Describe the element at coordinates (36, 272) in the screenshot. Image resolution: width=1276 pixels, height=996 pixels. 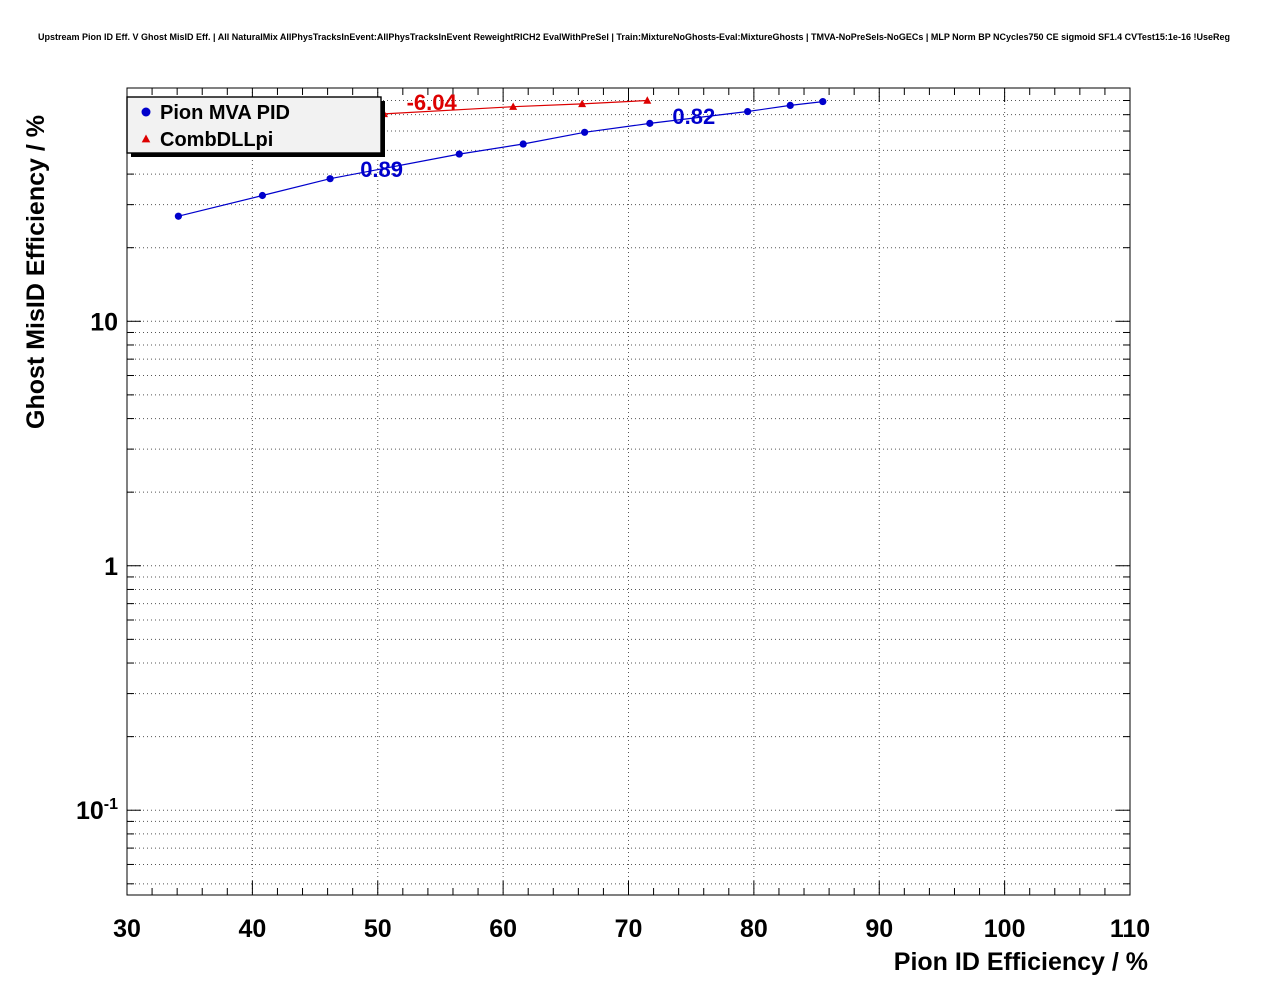
I see `y-axis-title: Ghost MisID Efficiency / %` at that location.